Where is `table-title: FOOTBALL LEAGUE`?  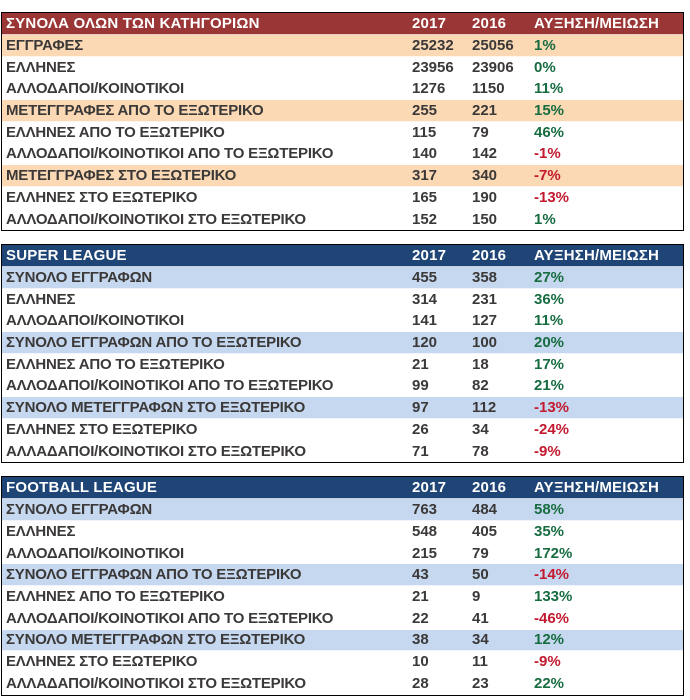 table-title: FOOTBALL LEAGUE is located at coordinates (82, 488).